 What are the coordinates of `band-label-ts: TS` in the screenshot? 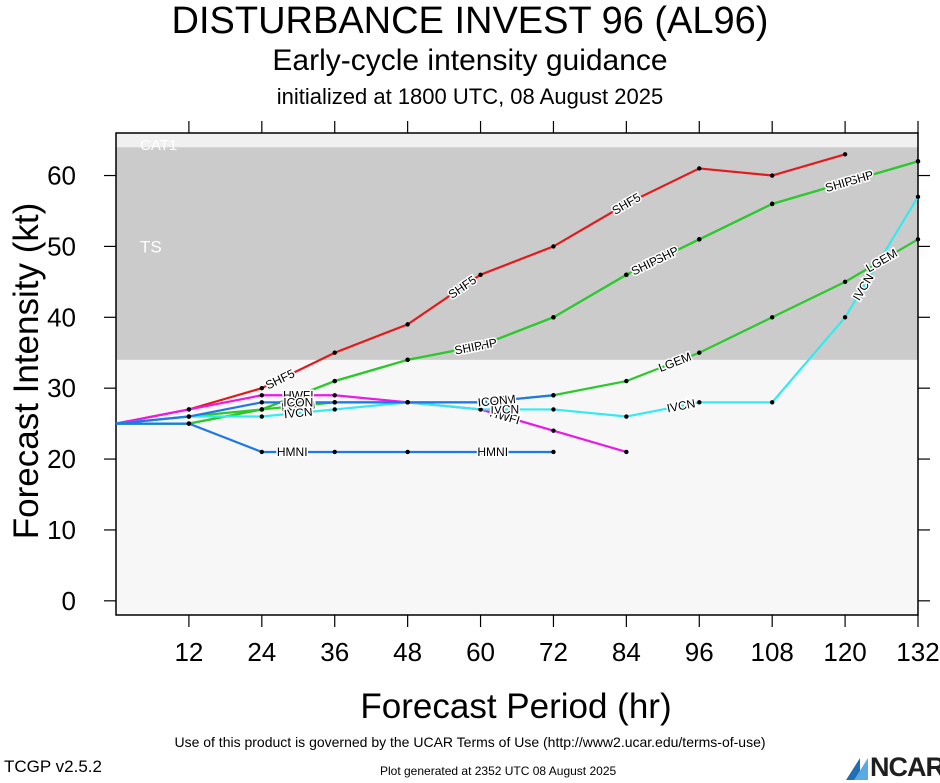 It's located at (151, 246).